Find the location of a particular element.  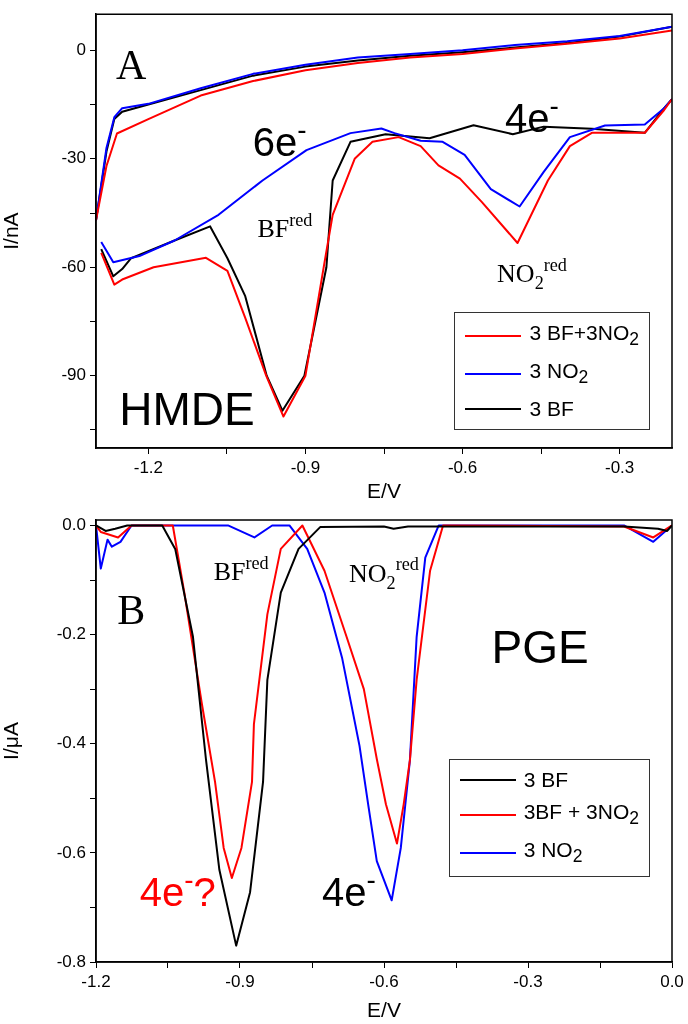

y-tick-label: -0.8 is located at coordinates (71, 961).